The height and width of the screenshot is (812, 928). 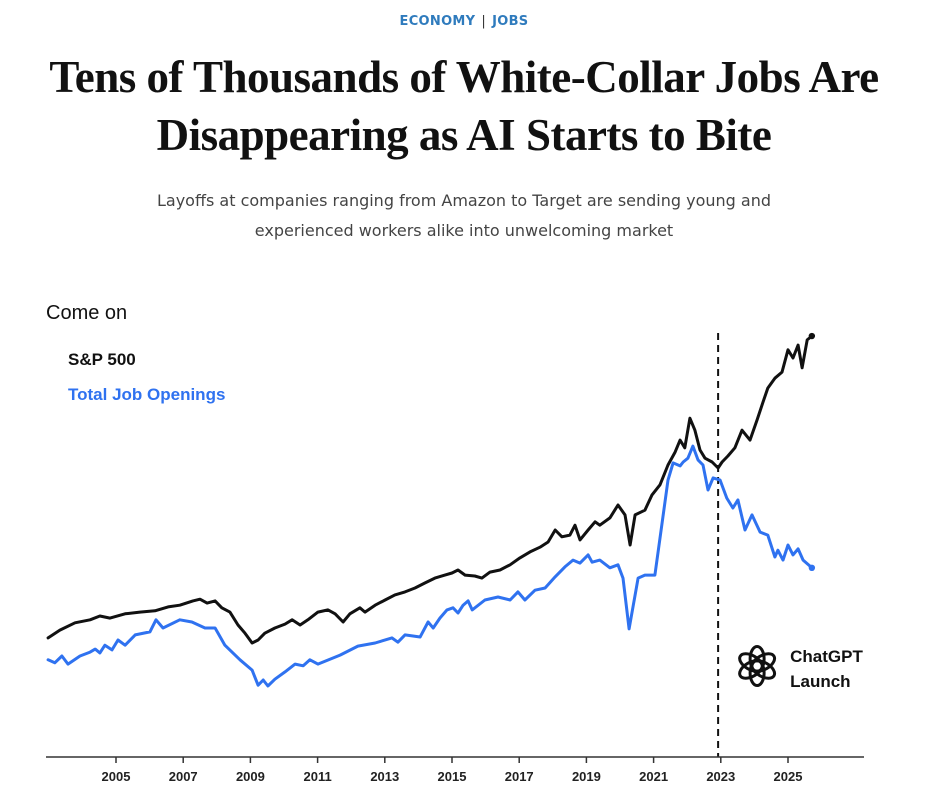 I want to click on sp500-end-dot, so click(x=812, y=336).